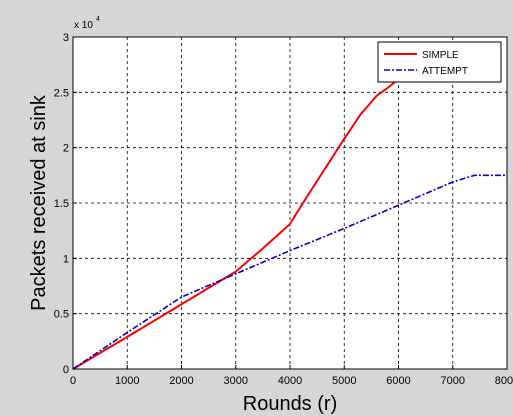 This screenshot has width=513, height=416. What do you see at coordinates (290, 381) in the screenshot?
I see `x-tick-label: 4000` at bounding box center [290, 381].